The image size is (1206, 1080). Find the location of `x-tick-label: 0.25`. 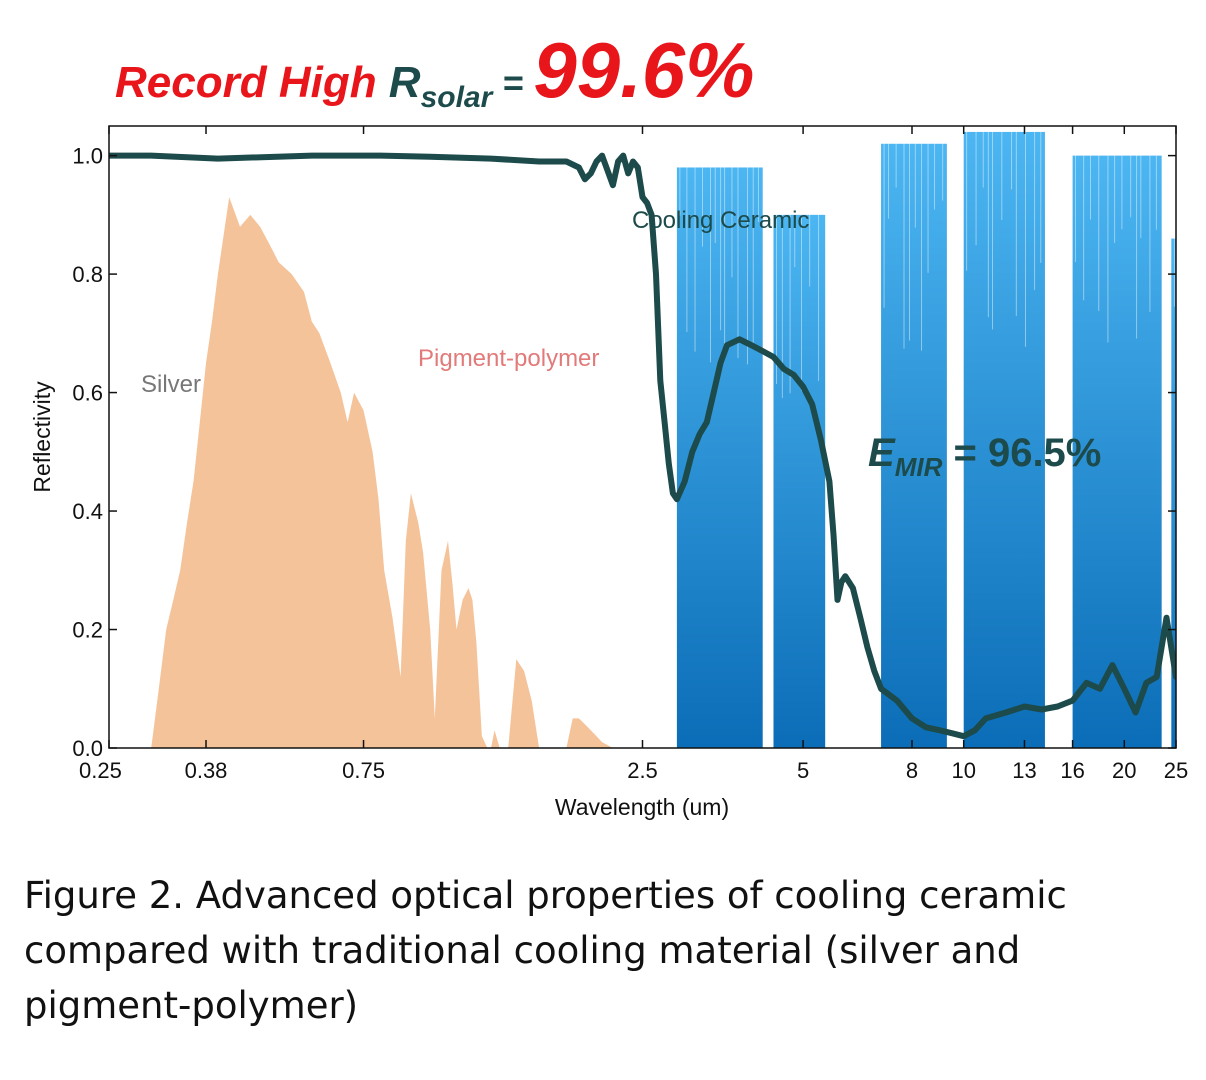

x-tick-label: 0.25 is located at coordinates (100, 770).